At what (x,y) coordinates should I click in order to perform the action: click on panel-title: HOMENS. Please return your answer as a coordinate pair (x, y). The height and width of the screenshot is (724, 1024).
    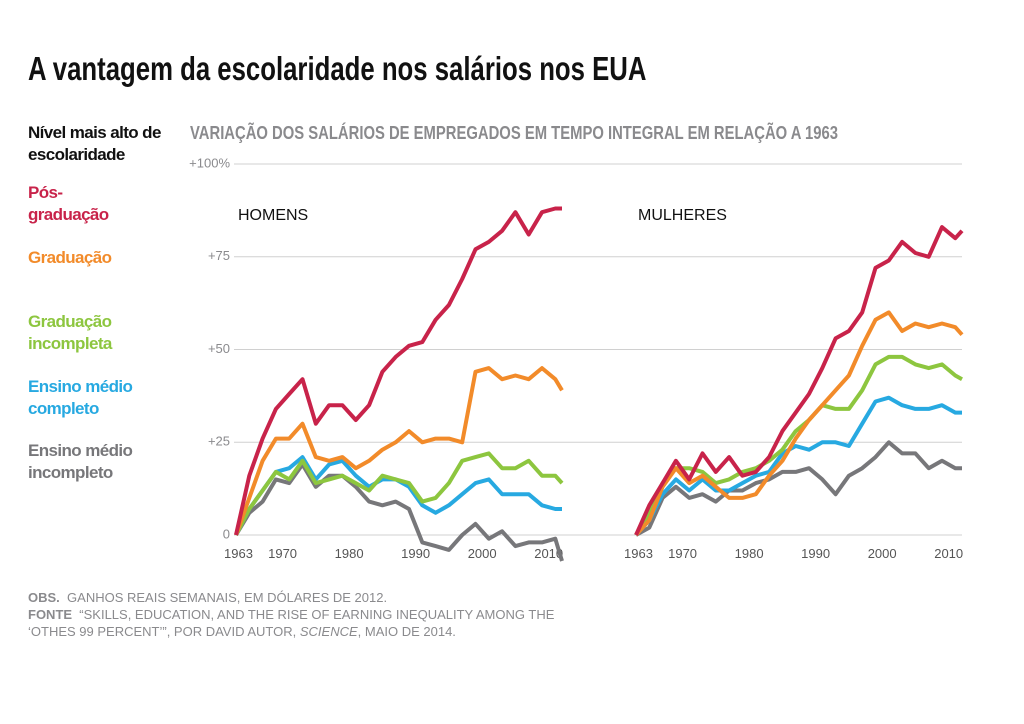
    Looking at the image, I should click on (273, 215).